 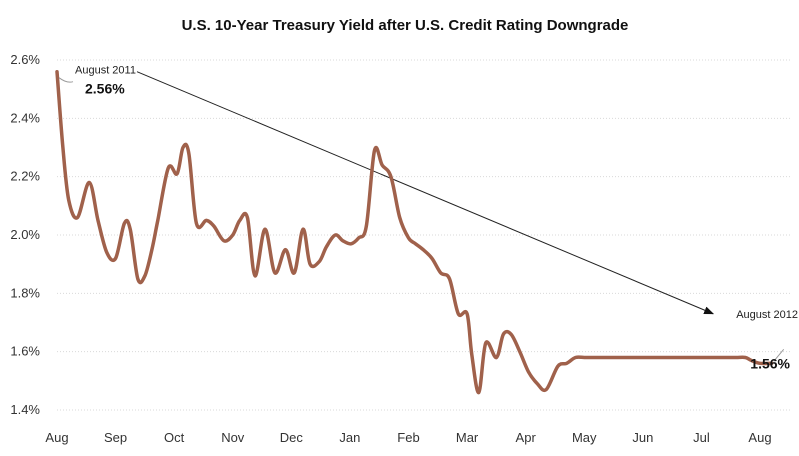 I want to click on x-axis: Aug Sep Oct Nov Dec Jan Feb Mar Apr May Jun Jul Aug, so click(x=408, y=437).